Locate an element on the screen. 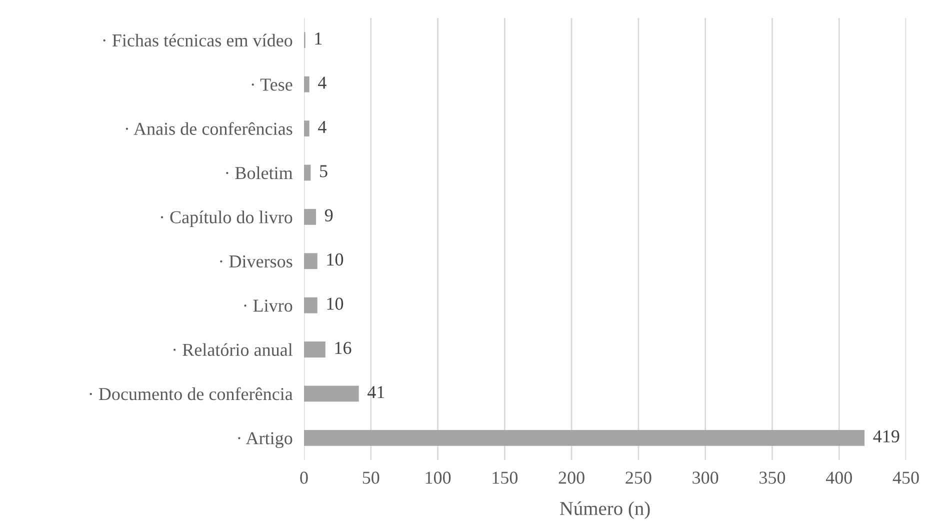 The height and width of the screenshot is (521, 928). x-tick-label: 50 is located at coordinates (371, 478).